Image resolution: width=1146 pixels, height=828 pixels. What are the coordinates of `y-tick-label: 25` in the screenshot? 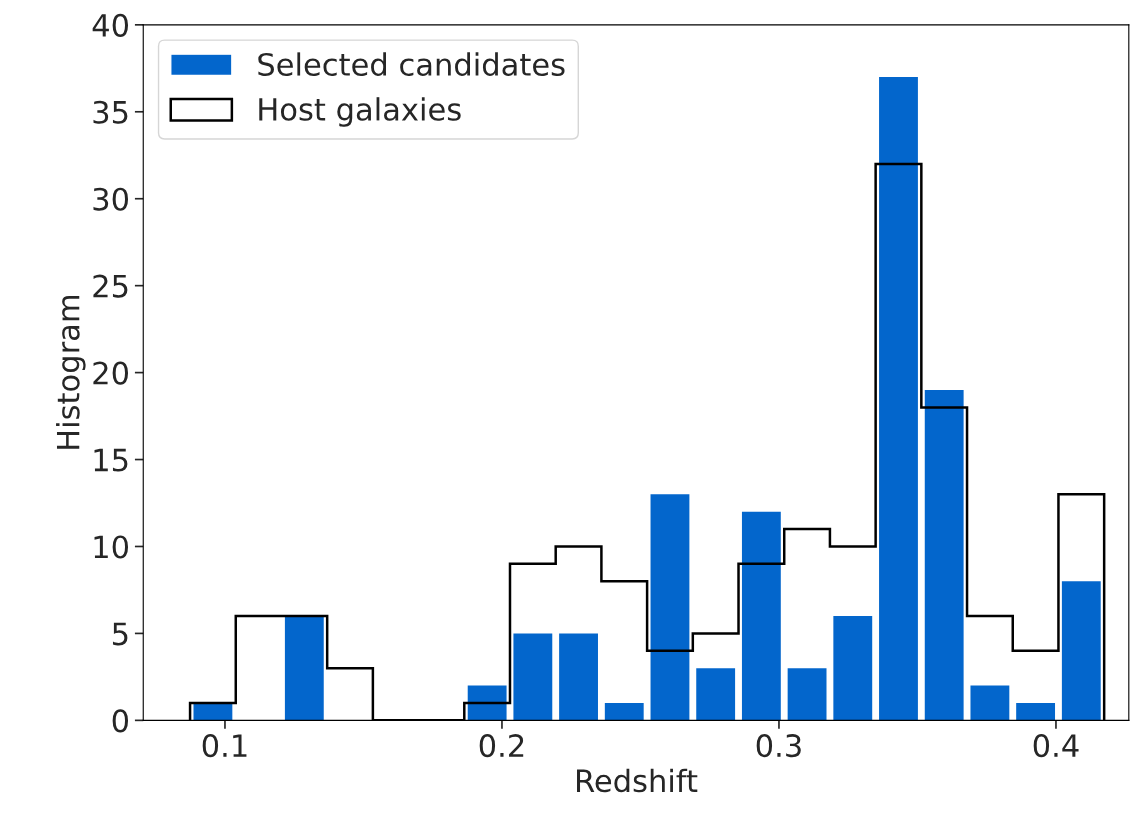 It's located at (110, 286).